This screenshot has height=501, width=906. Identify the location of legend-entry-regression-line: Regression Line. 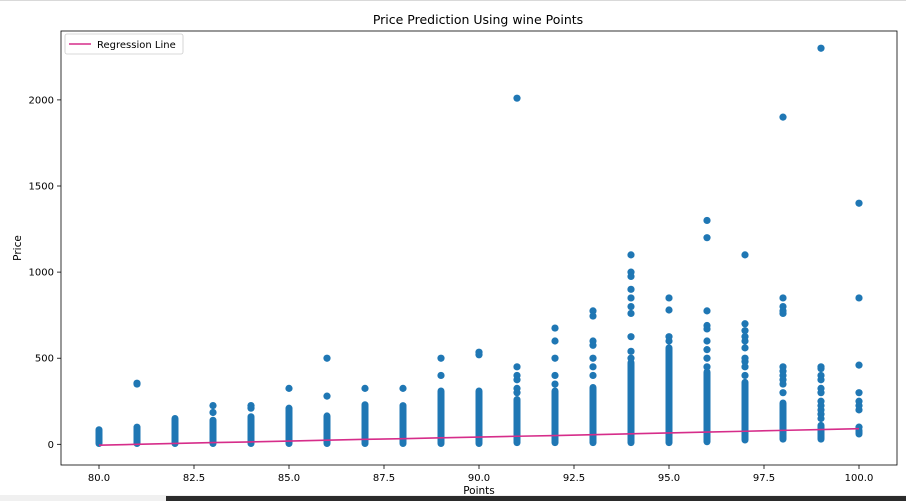
(136, 45).